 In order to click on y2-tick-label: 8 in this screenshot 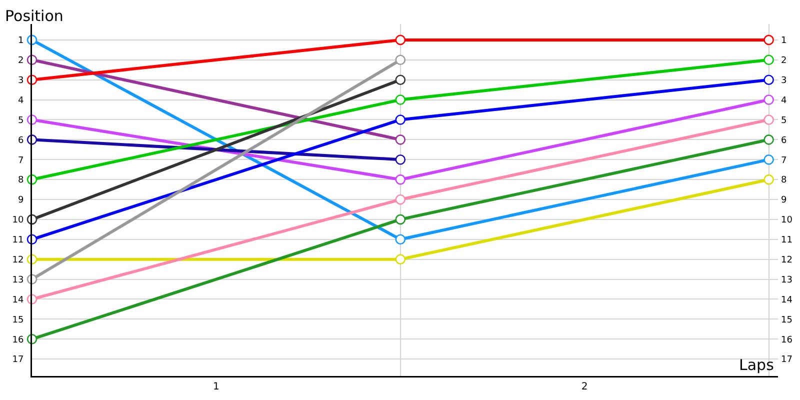, I will do `click(784, 181)`.